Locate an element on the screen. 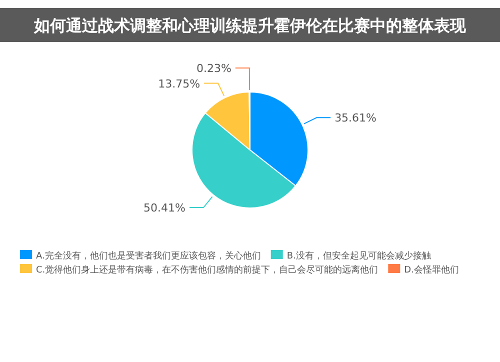 The width and height of the screenshot is (500, 362). data-label: 35.61% is located at coordinates (355, 118).